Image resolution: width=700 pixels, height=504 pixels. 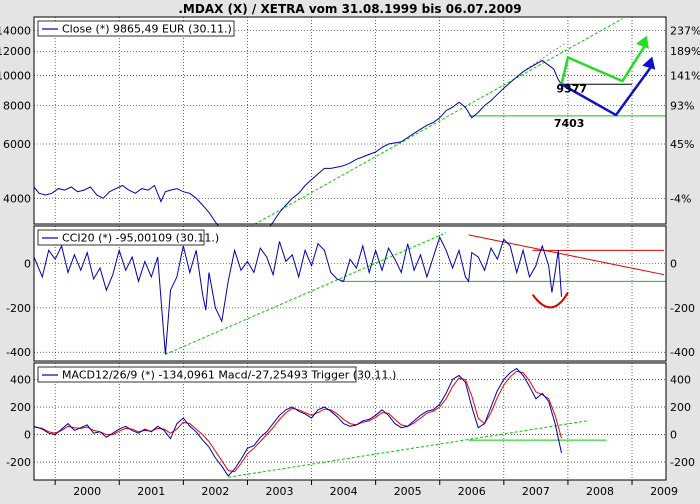 What do you see at coordinates (603, 65) in the screenshot?
I see `green-projection-arrow` at bounding box center [603, 65].